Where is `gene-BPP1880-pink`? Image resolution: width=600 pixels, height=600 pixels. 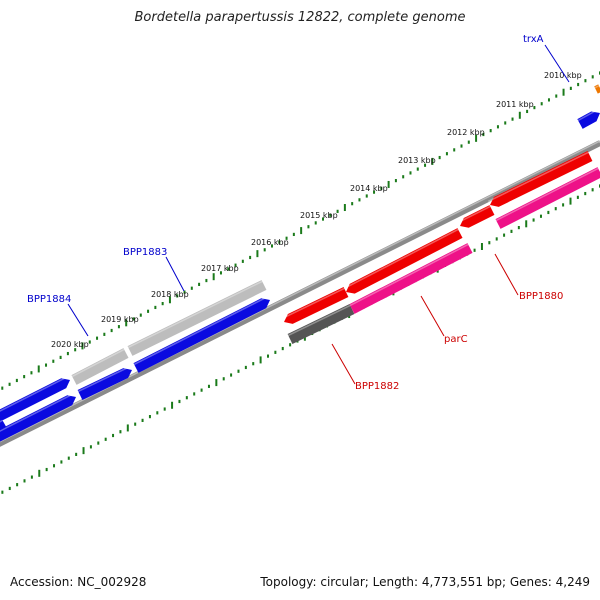 gene-BPP1880-pink is located at coordinates (547, 198).